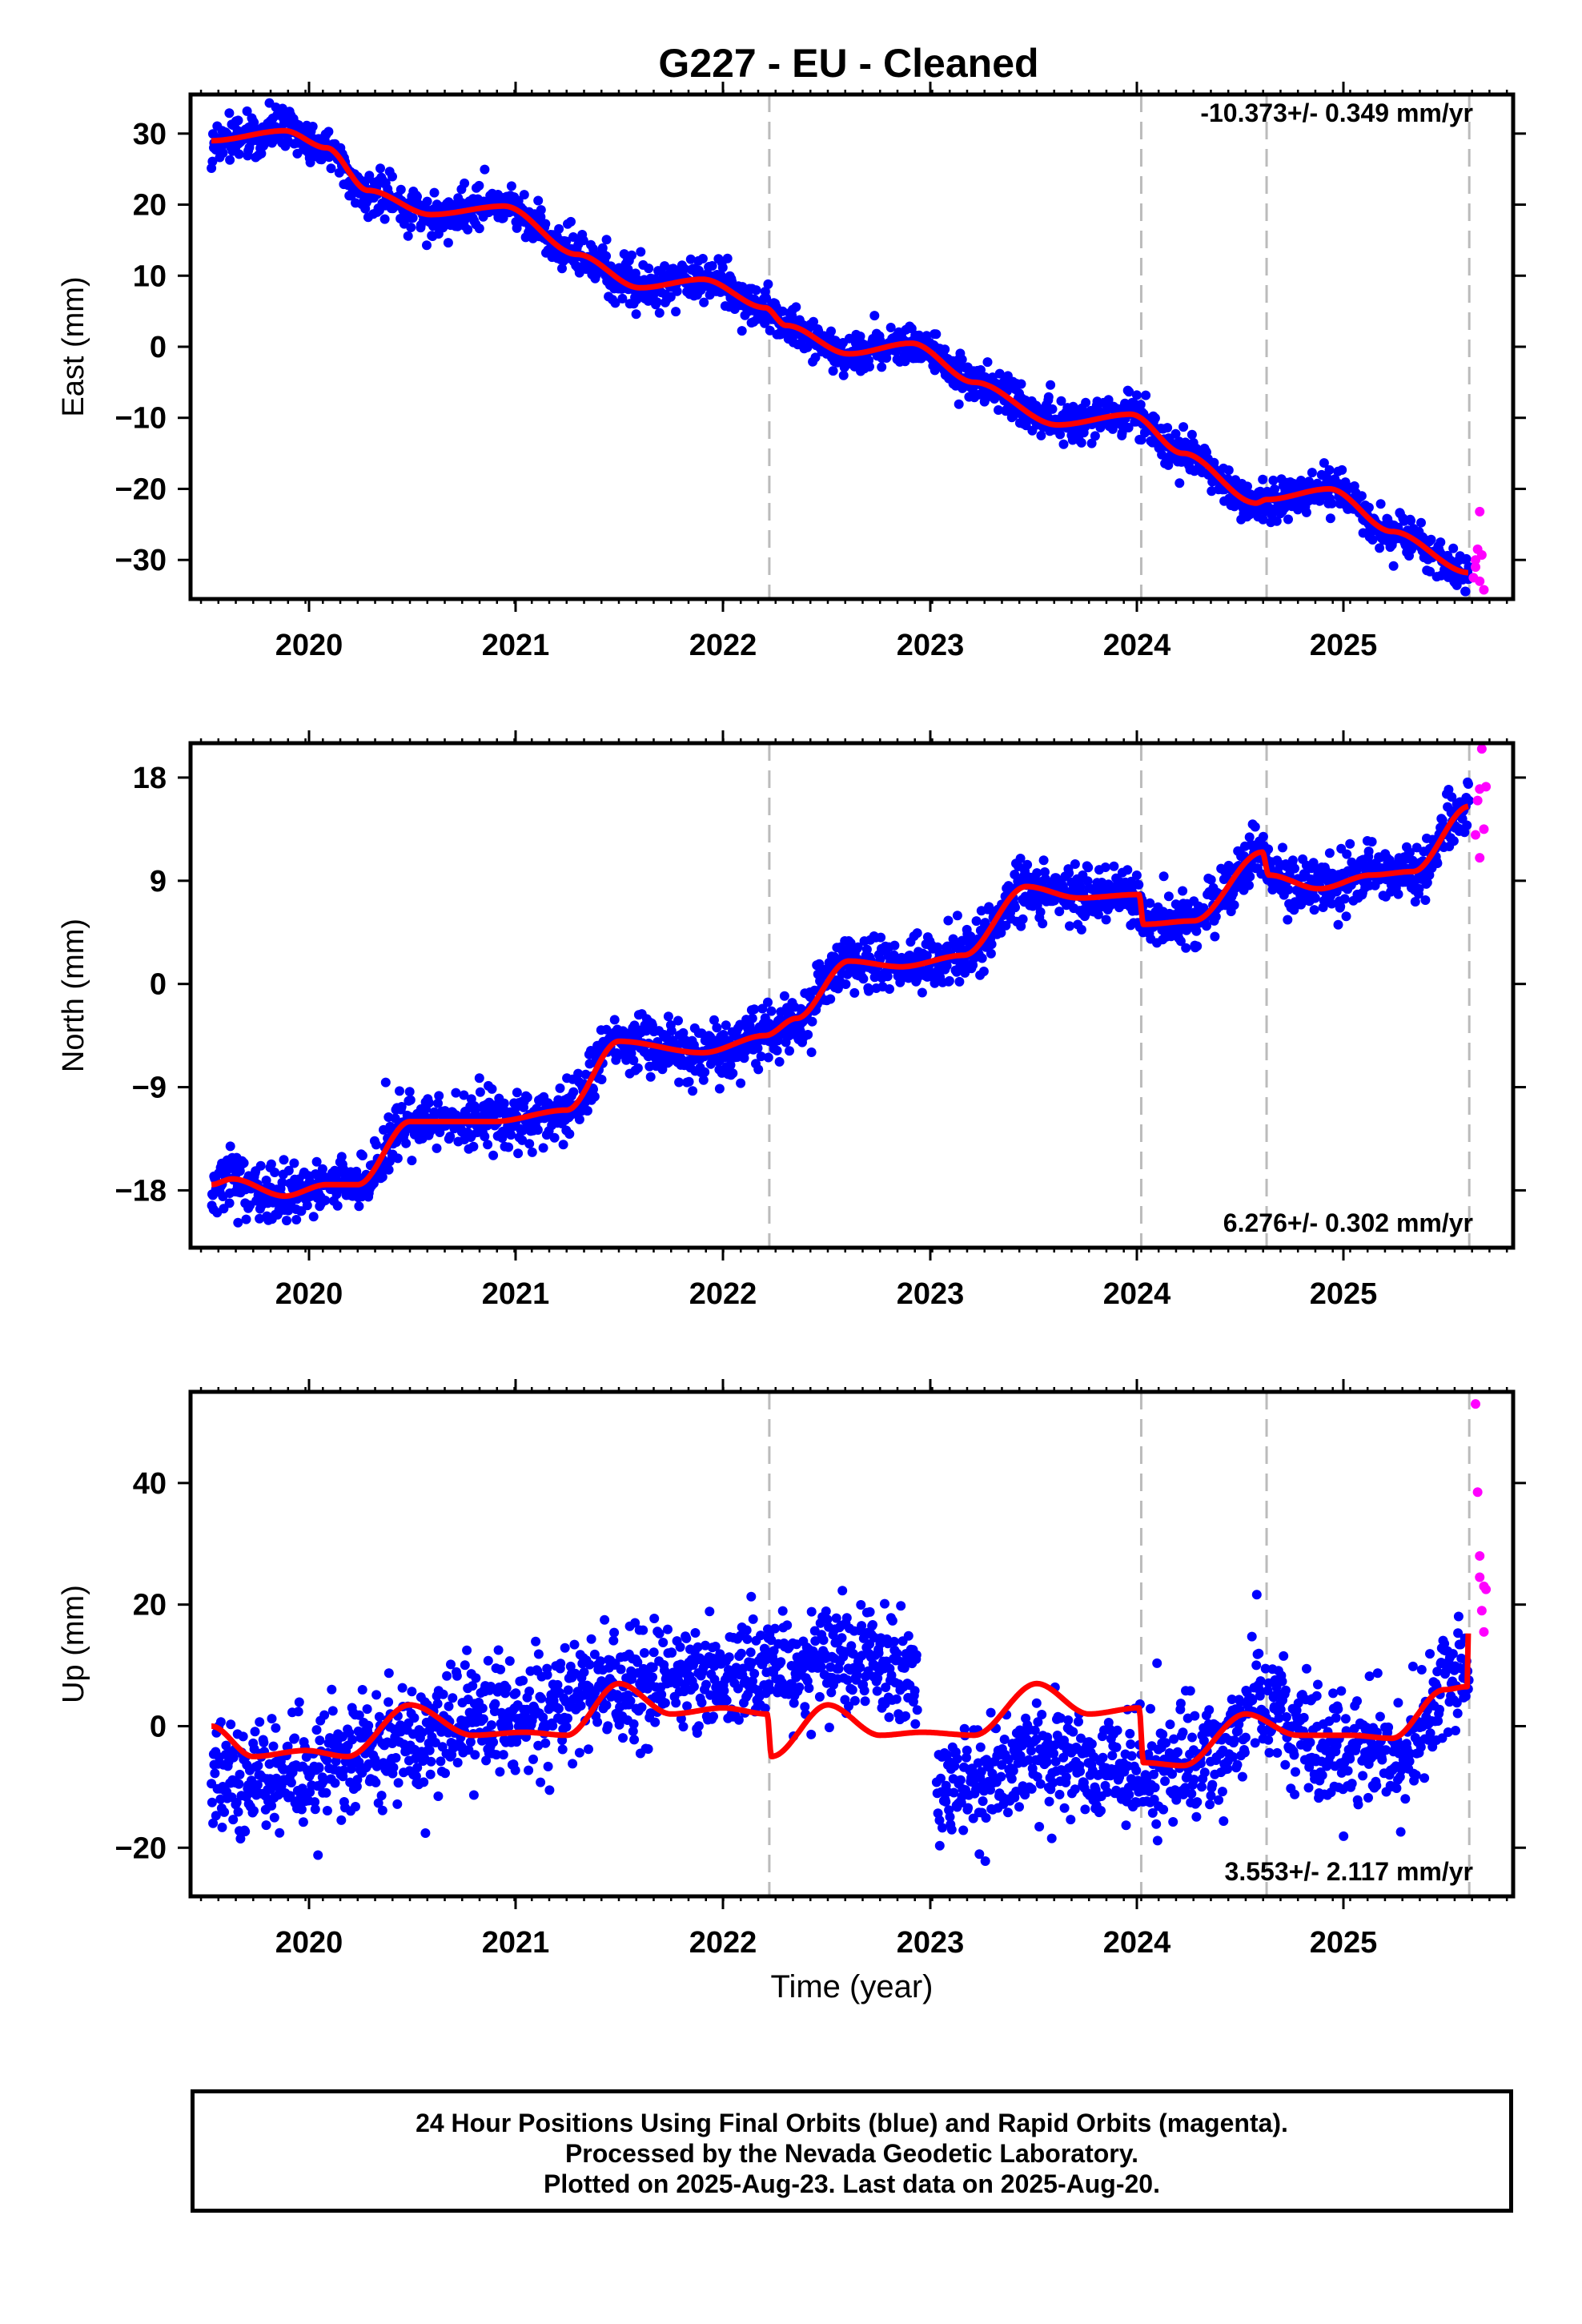  Describe the element at coordinates (158, 985) in the screenshot. I see `y-tick-label: 0` at that location.